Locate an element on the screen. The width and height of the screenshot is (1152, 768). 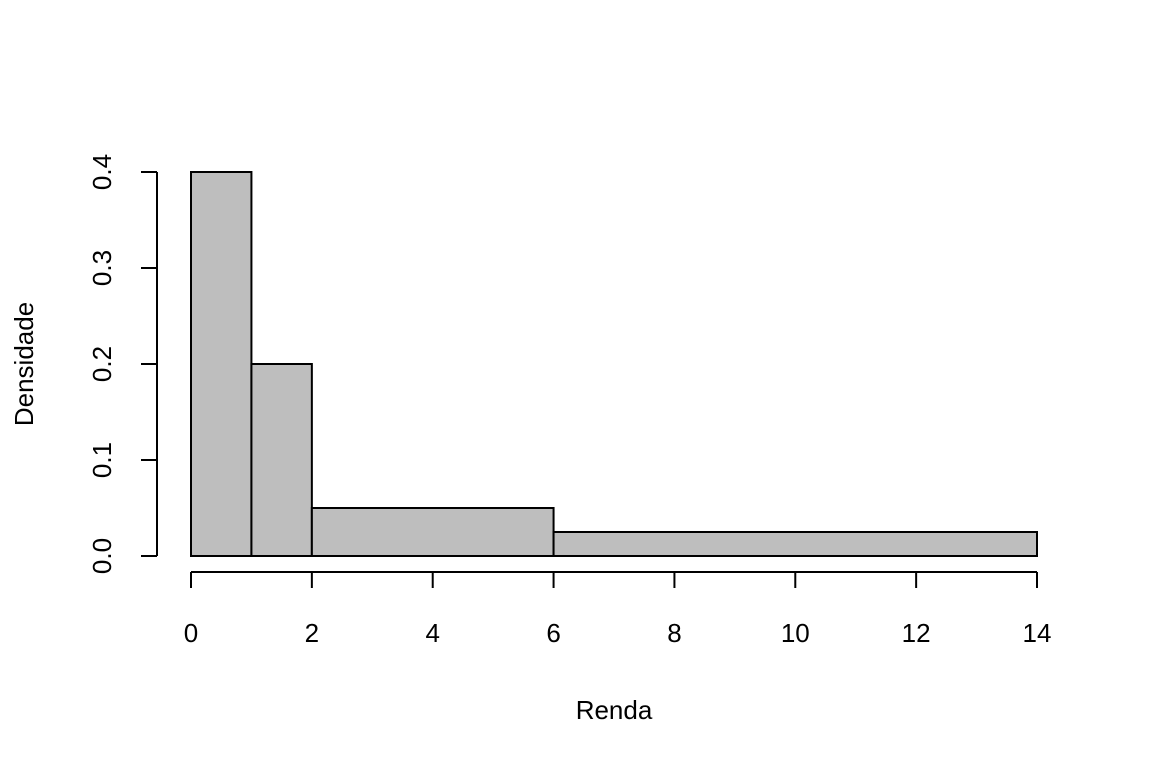
x-axis-title: Renda is located at coordinates (614, 710).